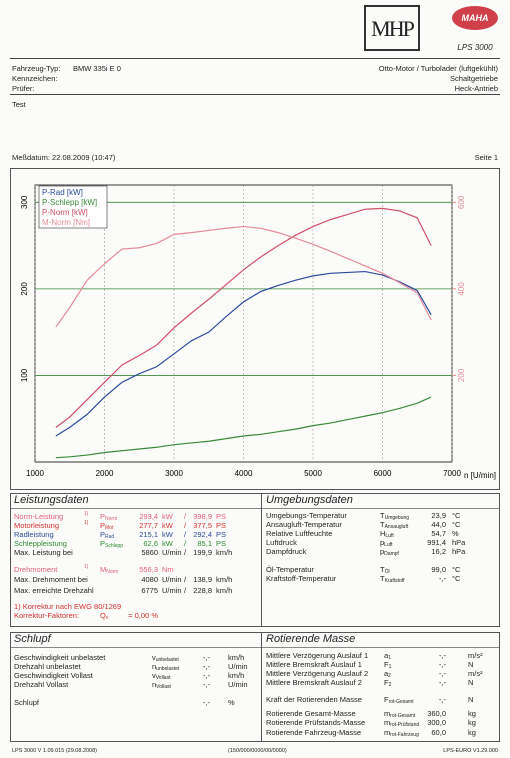  I want to click on row-value: 23,9, so click(438, 515).